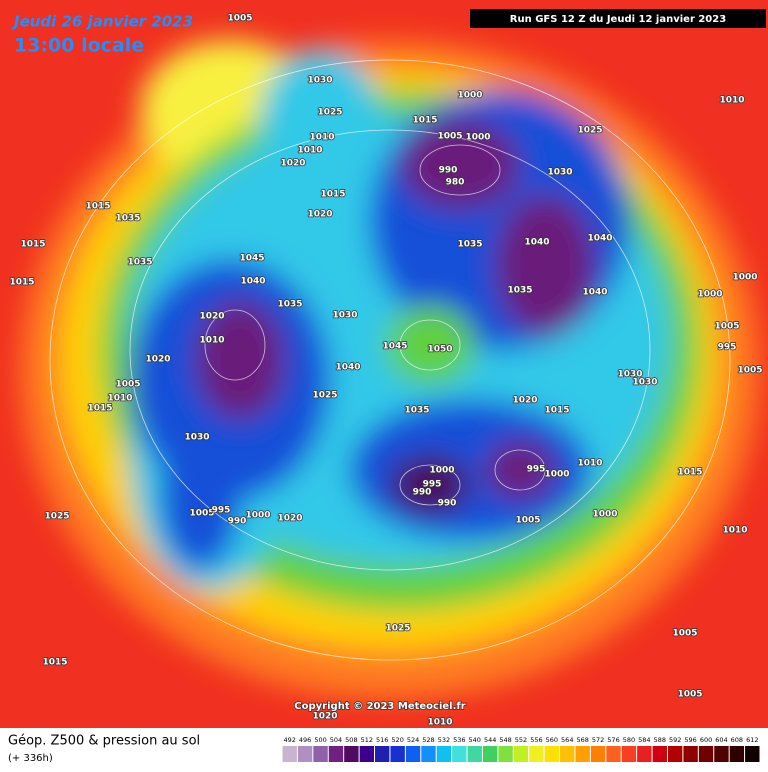 The image size is (768, 772). I want to click on scale-label: 572, so click(598, 740).